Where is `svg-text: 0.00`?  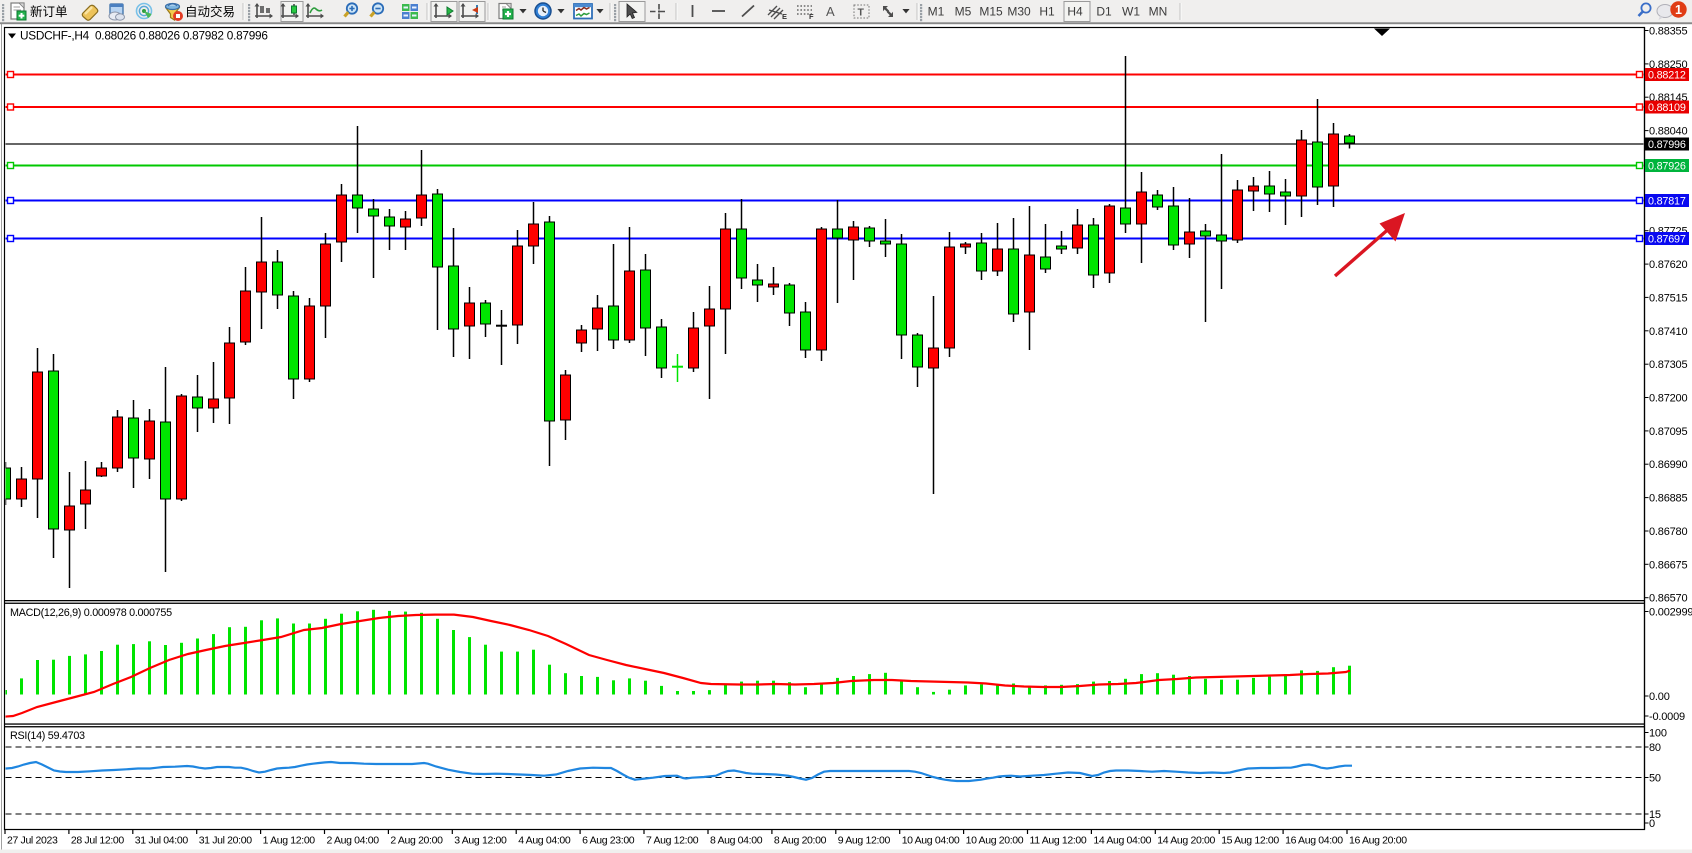
svg-text: 0.00 is located at coordinates (1659, 697).